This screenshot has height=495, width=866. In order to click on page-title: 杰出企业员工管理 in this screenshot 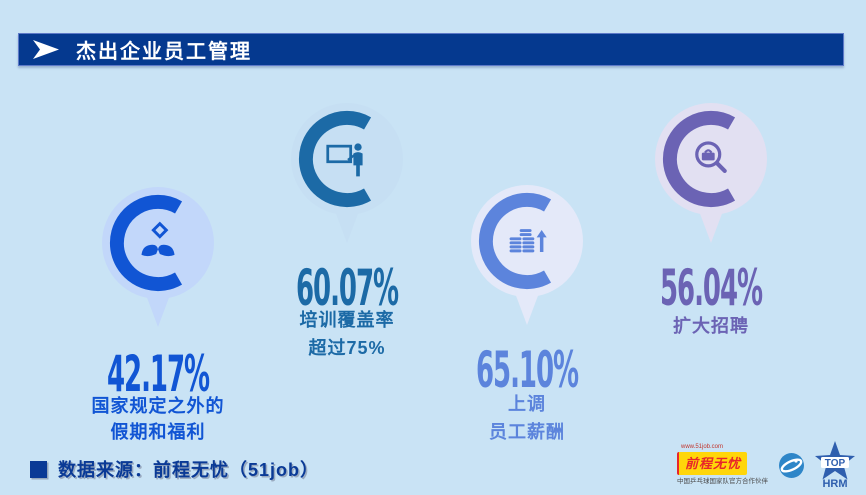, I will do `click(164, 52)`.